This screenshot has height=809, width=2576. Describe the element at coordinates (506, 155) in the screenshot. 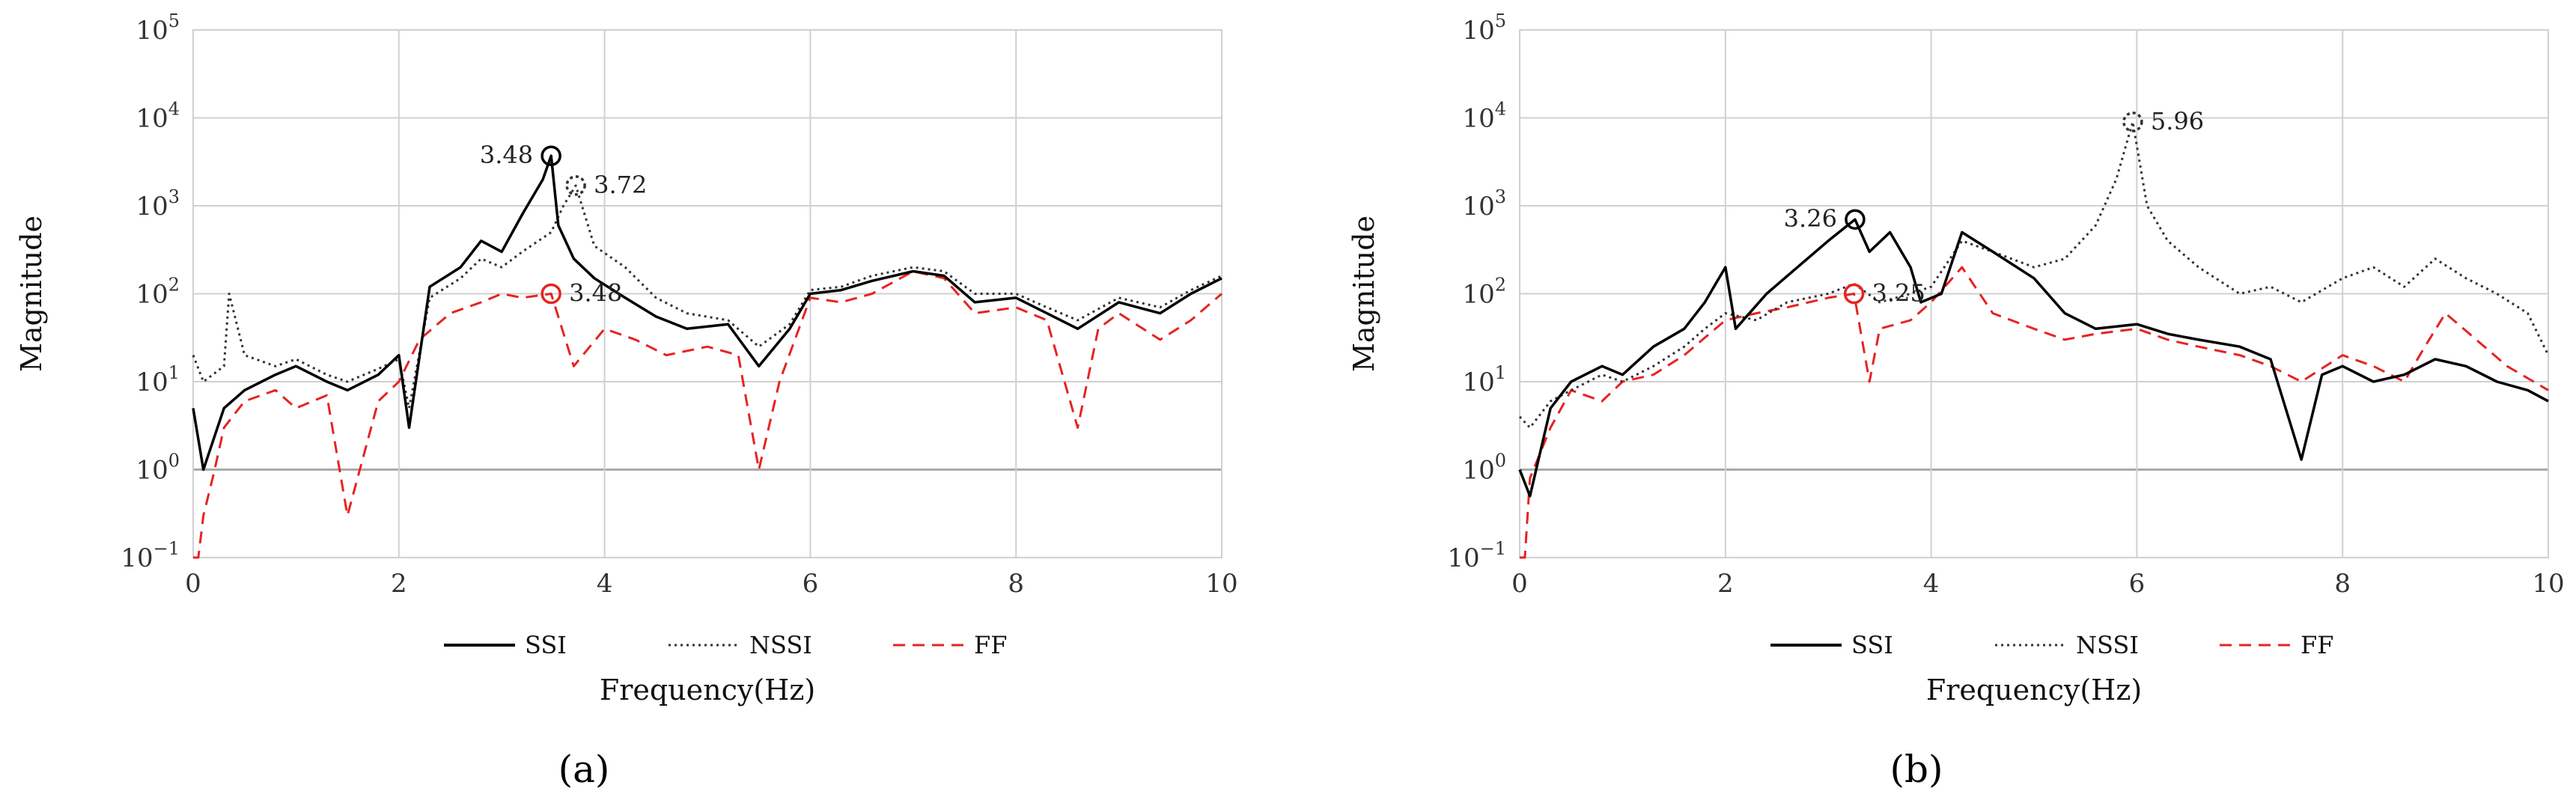

I see `peak-label-ssi: 3.48` at that location.